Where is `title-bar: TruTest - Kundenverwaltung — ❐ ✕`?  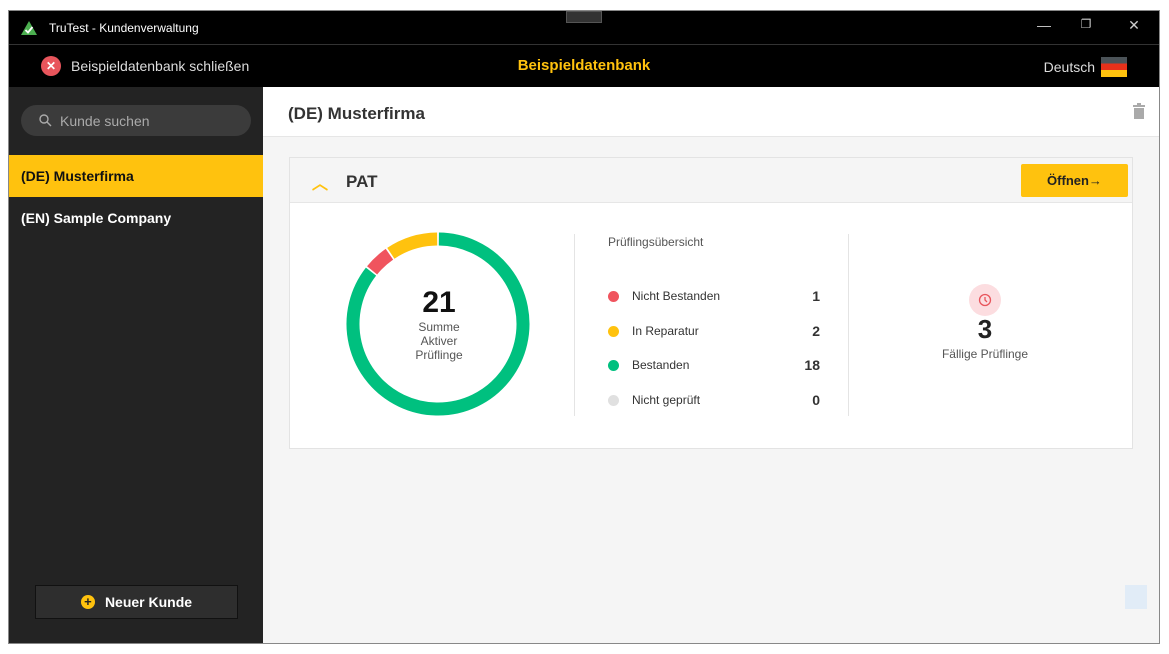
title-bar: TruTest - Kundenverwaltung — ❐ ✕ is located at coordinates (584, 28).